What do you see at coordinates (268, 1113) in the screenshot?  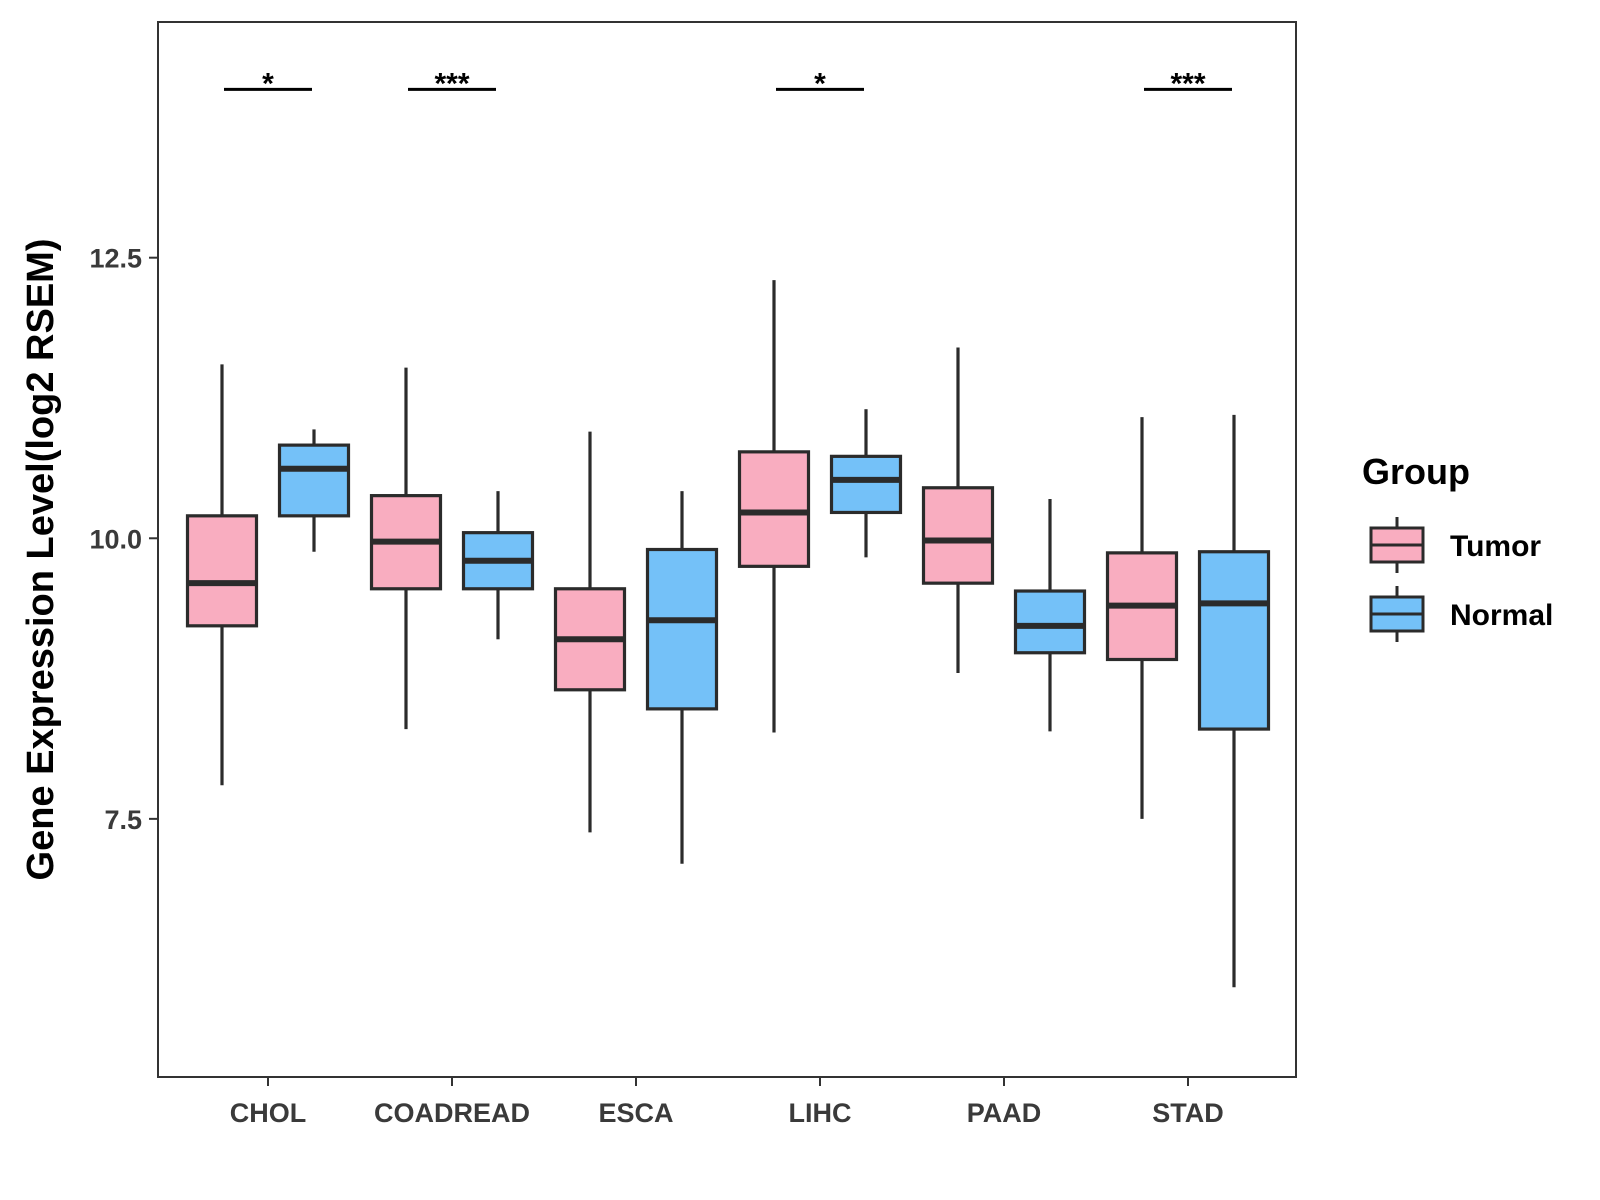 I see `x-tick-label: CHOL` at bounding box center [268, 1113].